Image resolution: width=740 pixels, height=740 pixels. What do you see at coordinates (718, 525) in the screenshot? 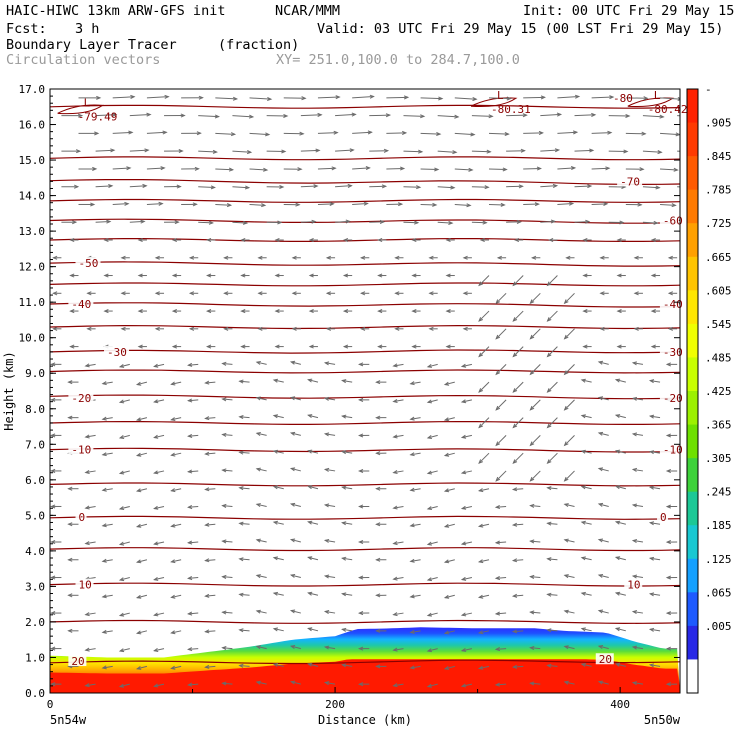
I see `colorbar-label: .185` at bounding box center [718, 525].